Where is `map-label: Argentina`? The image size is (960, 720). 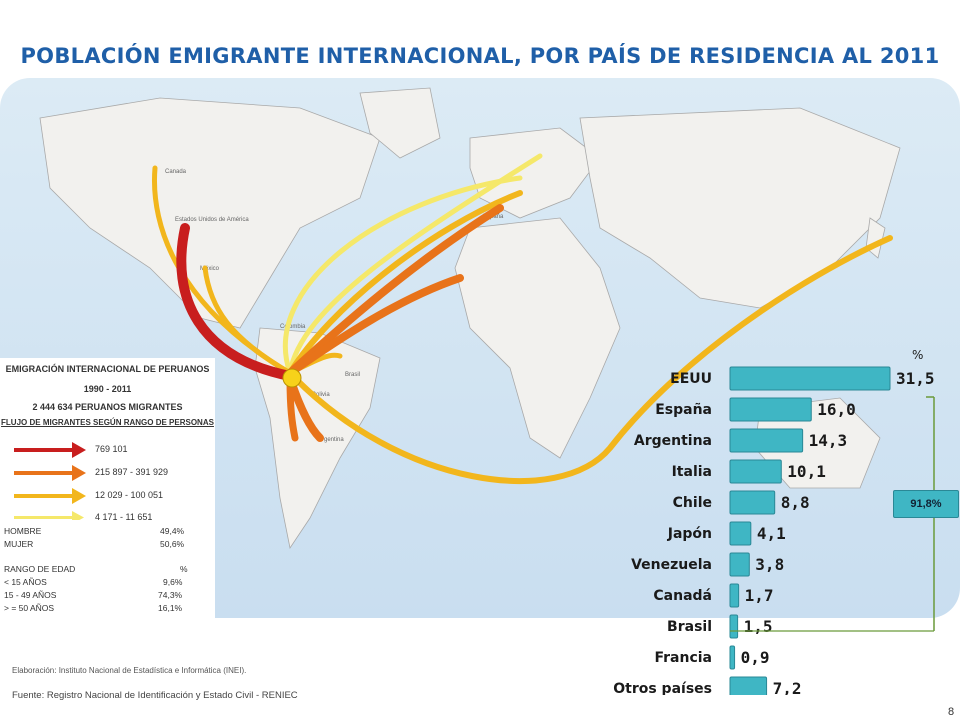
map-label: Argentina is located at coordinates (331, 440).